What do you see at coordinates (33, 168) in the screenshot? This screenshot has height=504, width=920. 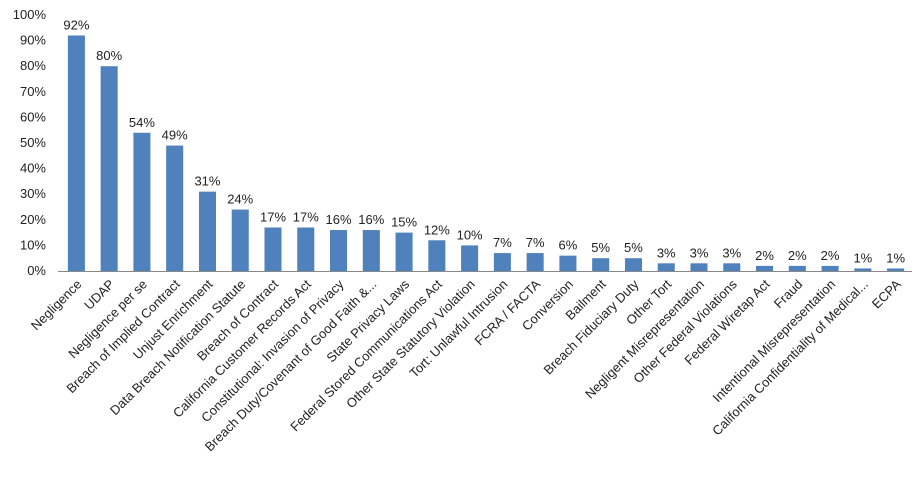 I see `y-tick-label: 40%` at bounding box center [33, 168].